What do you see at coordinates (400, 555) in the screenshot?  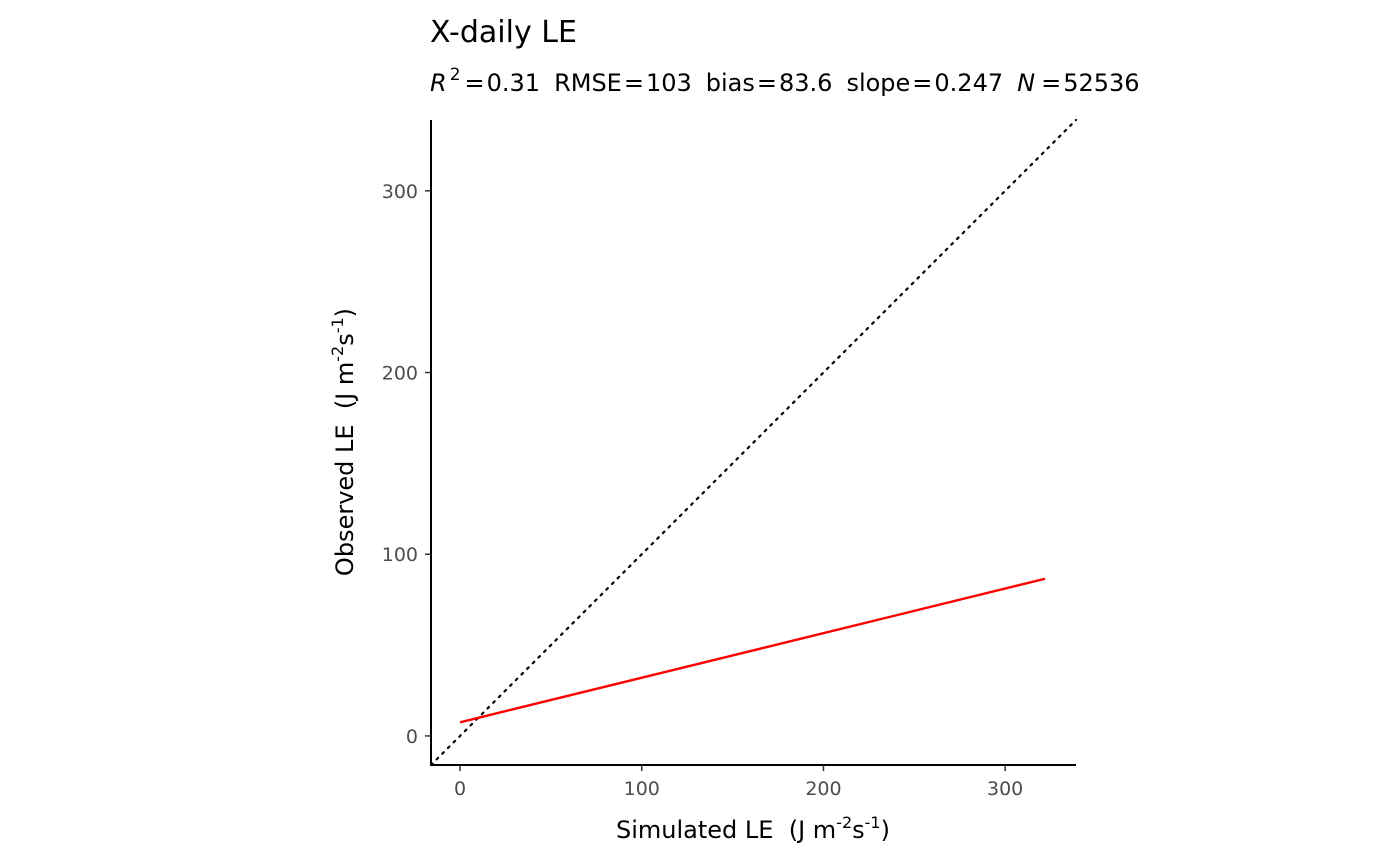 I see `y-tick-label: 100` at bounding box center [400, 555].